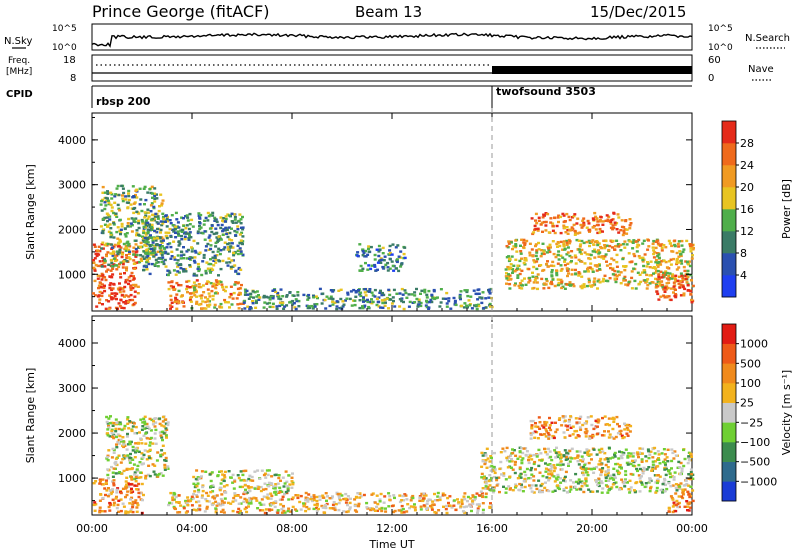  Describe the element at coordinates (755, 442) in the screenshot. I see `colorbar-tick-label: −100` at that location.